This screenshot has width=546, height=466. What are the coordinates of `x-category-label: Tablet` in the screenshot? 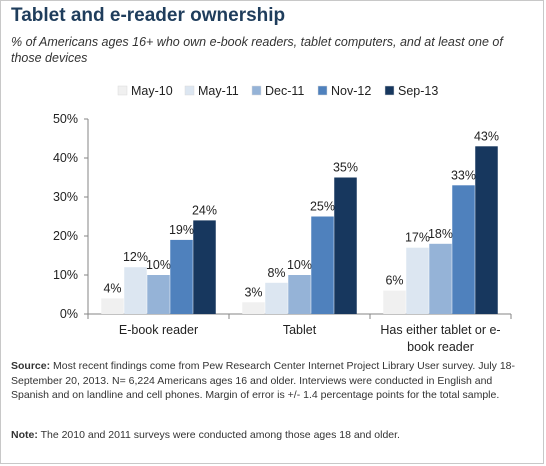 It's located at (300, 330).